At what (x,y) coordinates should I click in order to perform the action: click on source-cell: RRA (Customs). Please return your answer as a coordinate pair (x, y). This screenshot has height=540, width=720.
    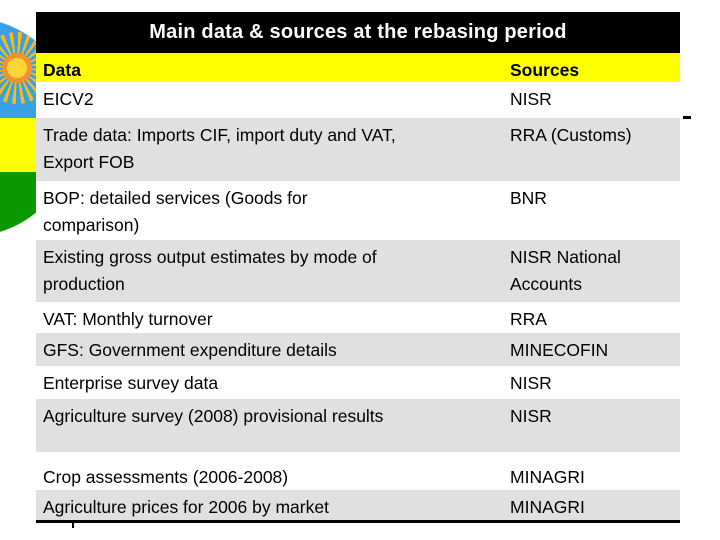
    Looking at the image, I should click on (571, 135).